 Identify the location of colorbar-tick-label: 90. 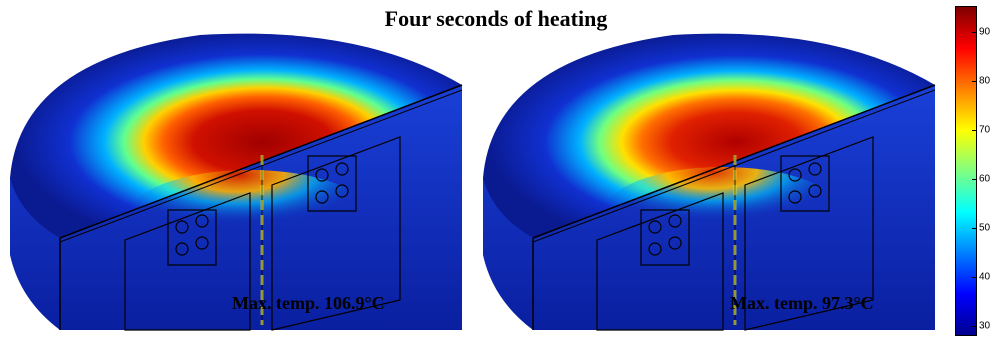
(985, 32).